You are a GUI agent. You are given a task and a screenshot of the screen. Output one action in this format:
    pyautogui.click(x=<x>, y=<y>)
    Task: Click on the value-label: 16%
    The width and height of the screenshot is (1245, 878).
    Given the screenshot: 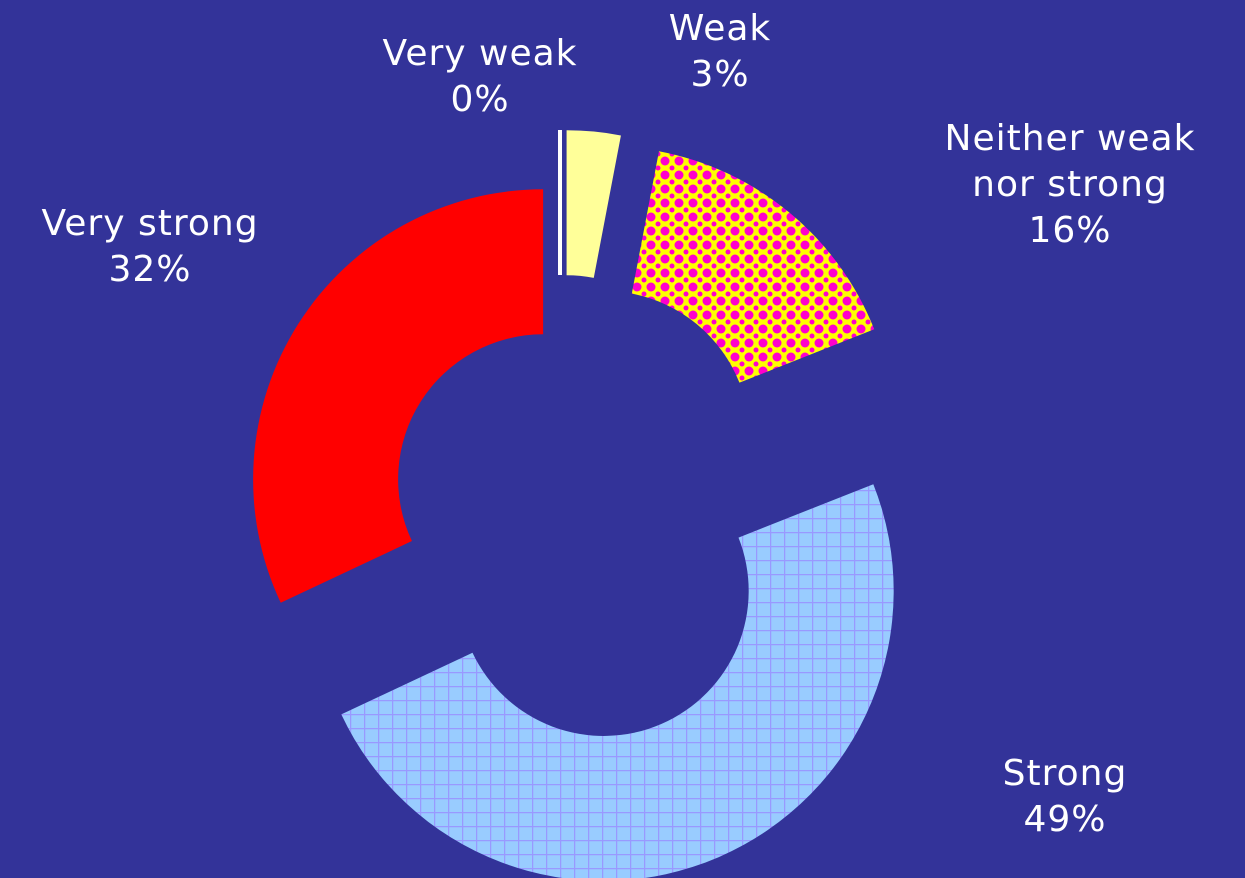 What is the action you would take?
    pyautogui.click(x=1069, y=230)
    